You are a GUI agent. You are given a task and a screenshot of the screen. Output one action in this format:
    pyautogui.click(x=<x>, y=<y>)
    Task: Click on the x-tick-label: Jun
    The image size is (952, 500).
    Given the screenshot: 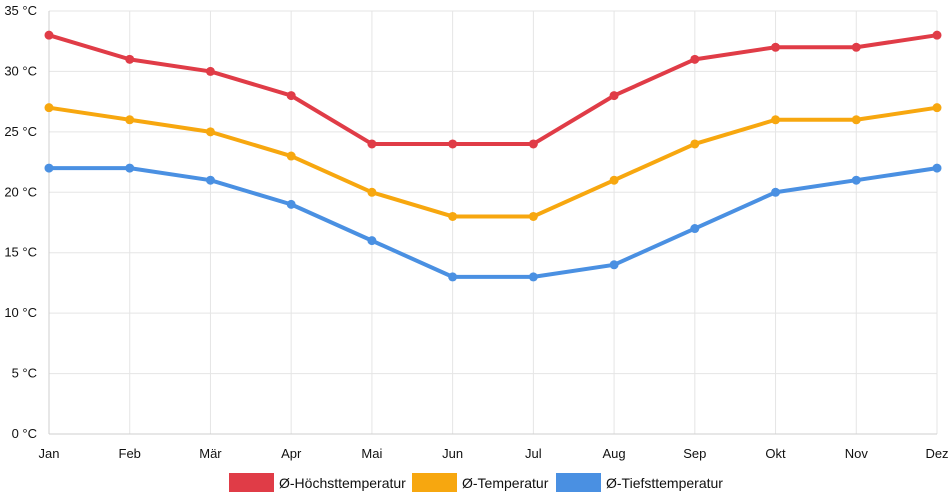 What is the action you would take?
    pyautogui.click(x=452, y=453)
    